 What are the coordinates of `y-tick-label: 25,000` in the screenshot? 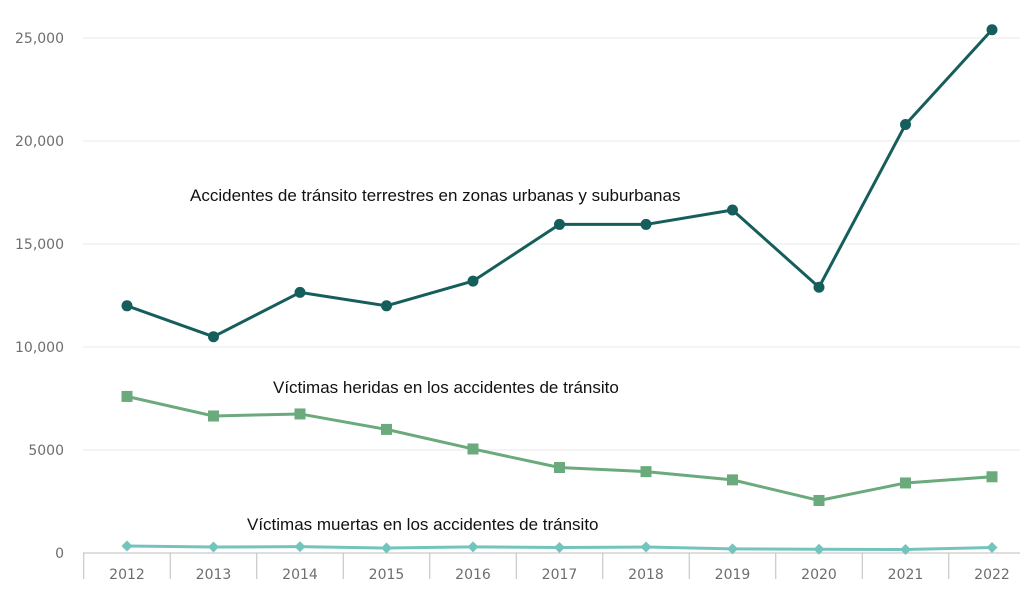 It's located at (39, 39).